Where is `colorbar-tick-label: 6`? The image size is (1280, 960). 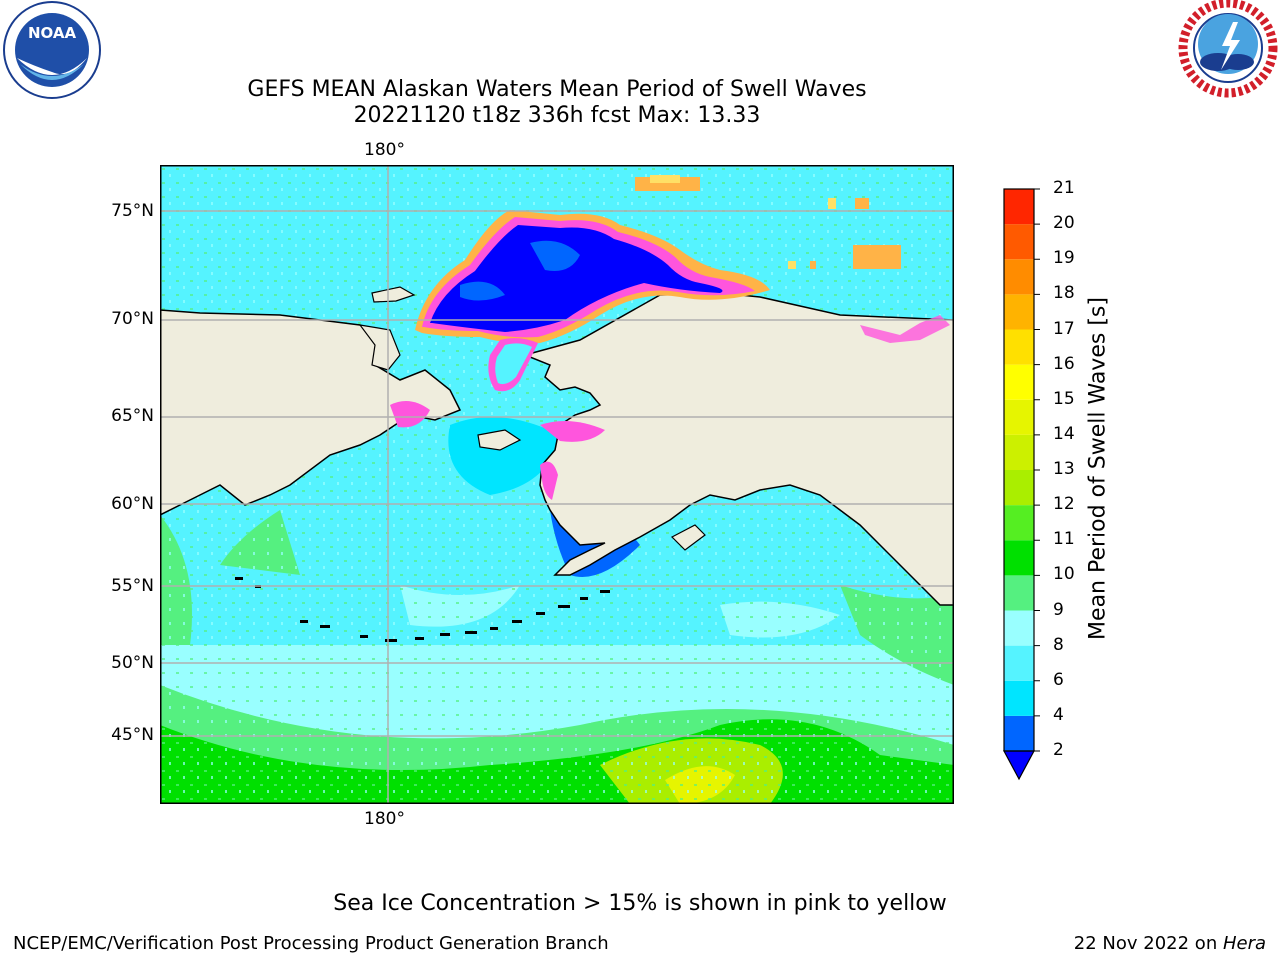 colorbar-tick-label: 6 is located at coordinates (1058, 679).